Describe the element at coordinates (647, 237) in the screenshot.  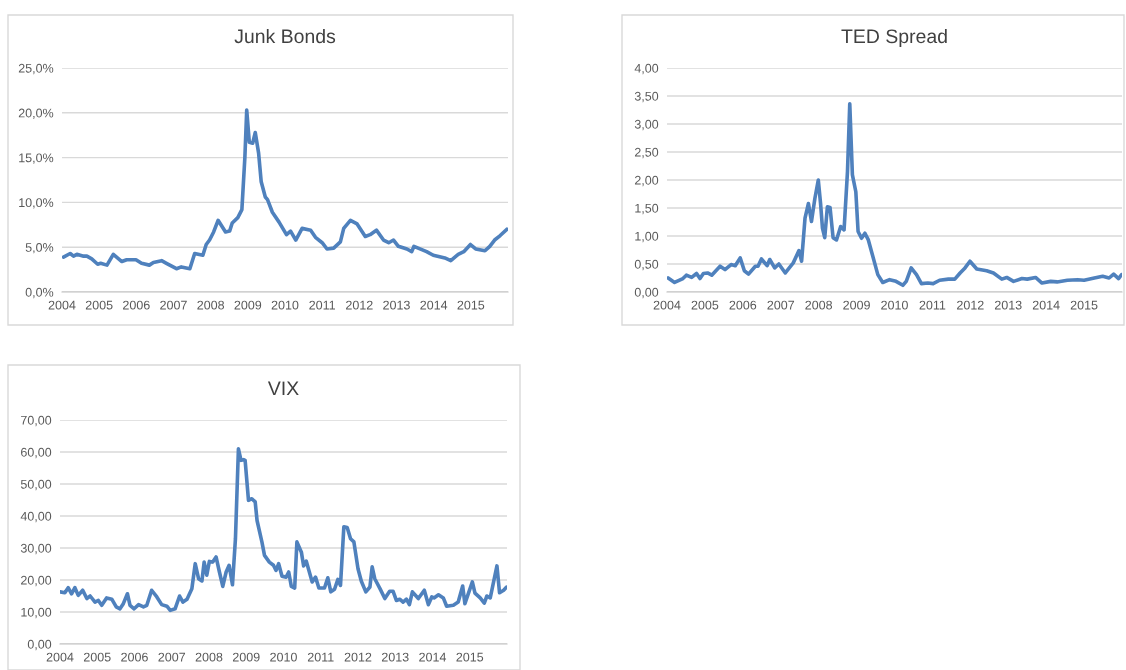
I see `y-tick-label: 1,00` at that location.